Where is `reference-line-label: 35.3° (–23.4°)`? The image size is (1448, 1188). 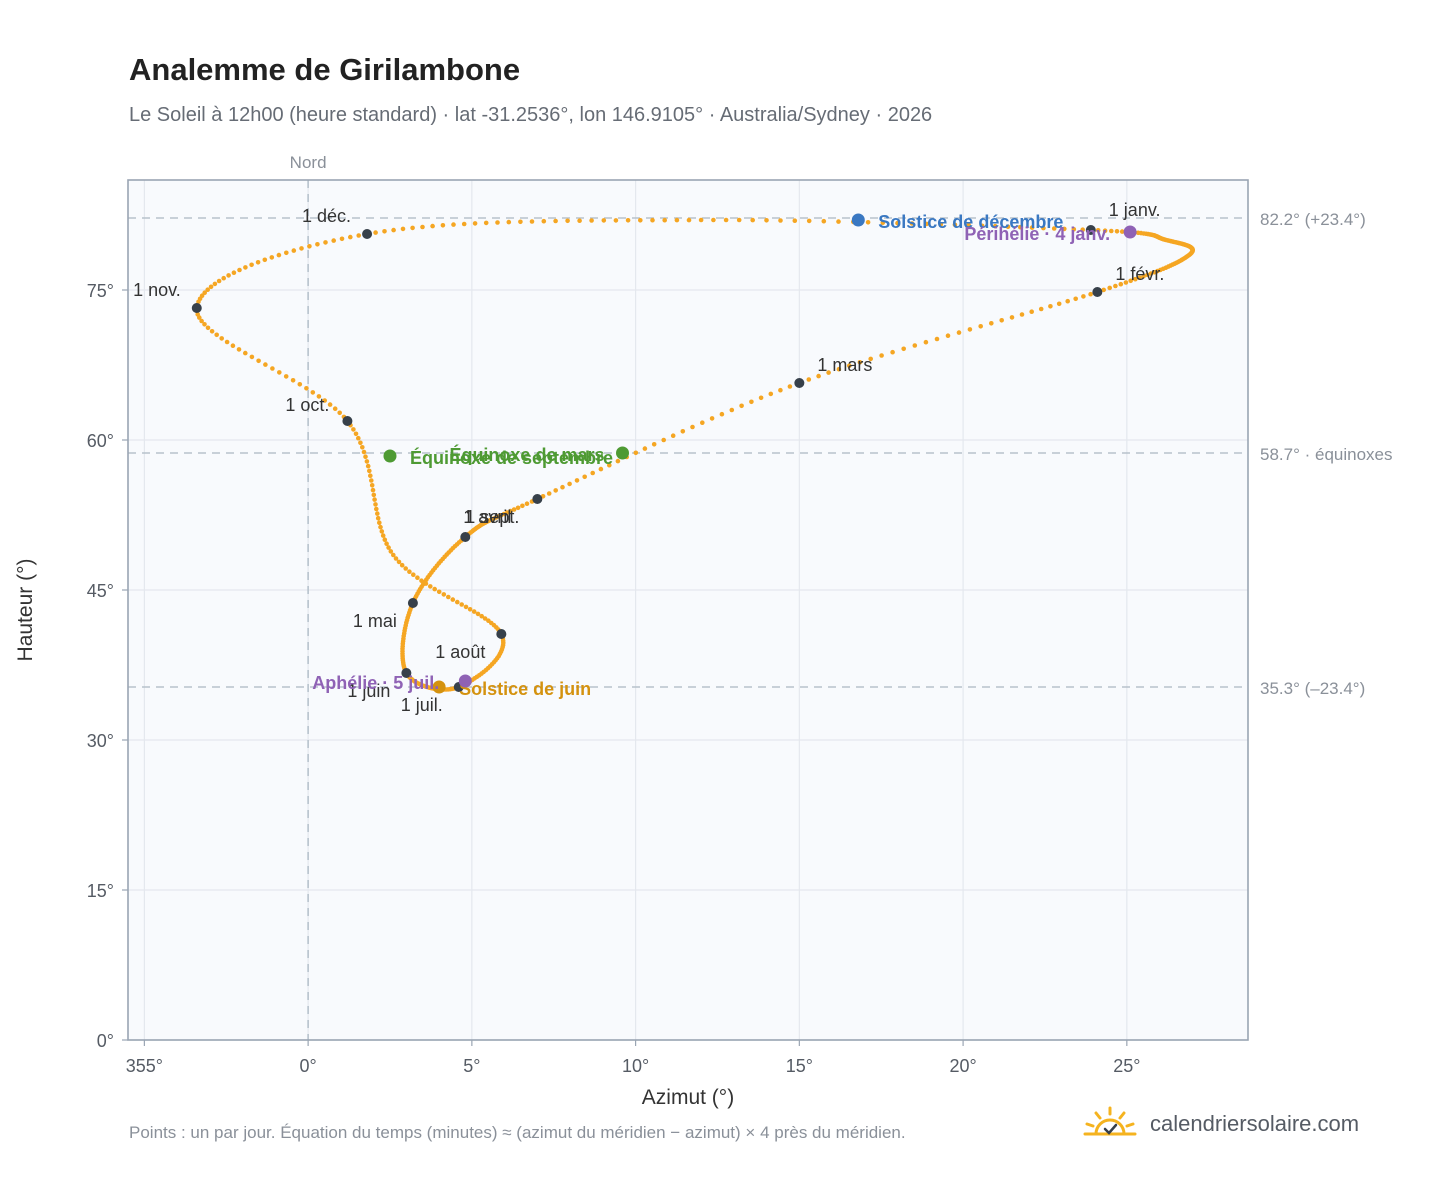
reference-line-label: 35.3° (–23.4°) is located at coordinates (1312, 688).